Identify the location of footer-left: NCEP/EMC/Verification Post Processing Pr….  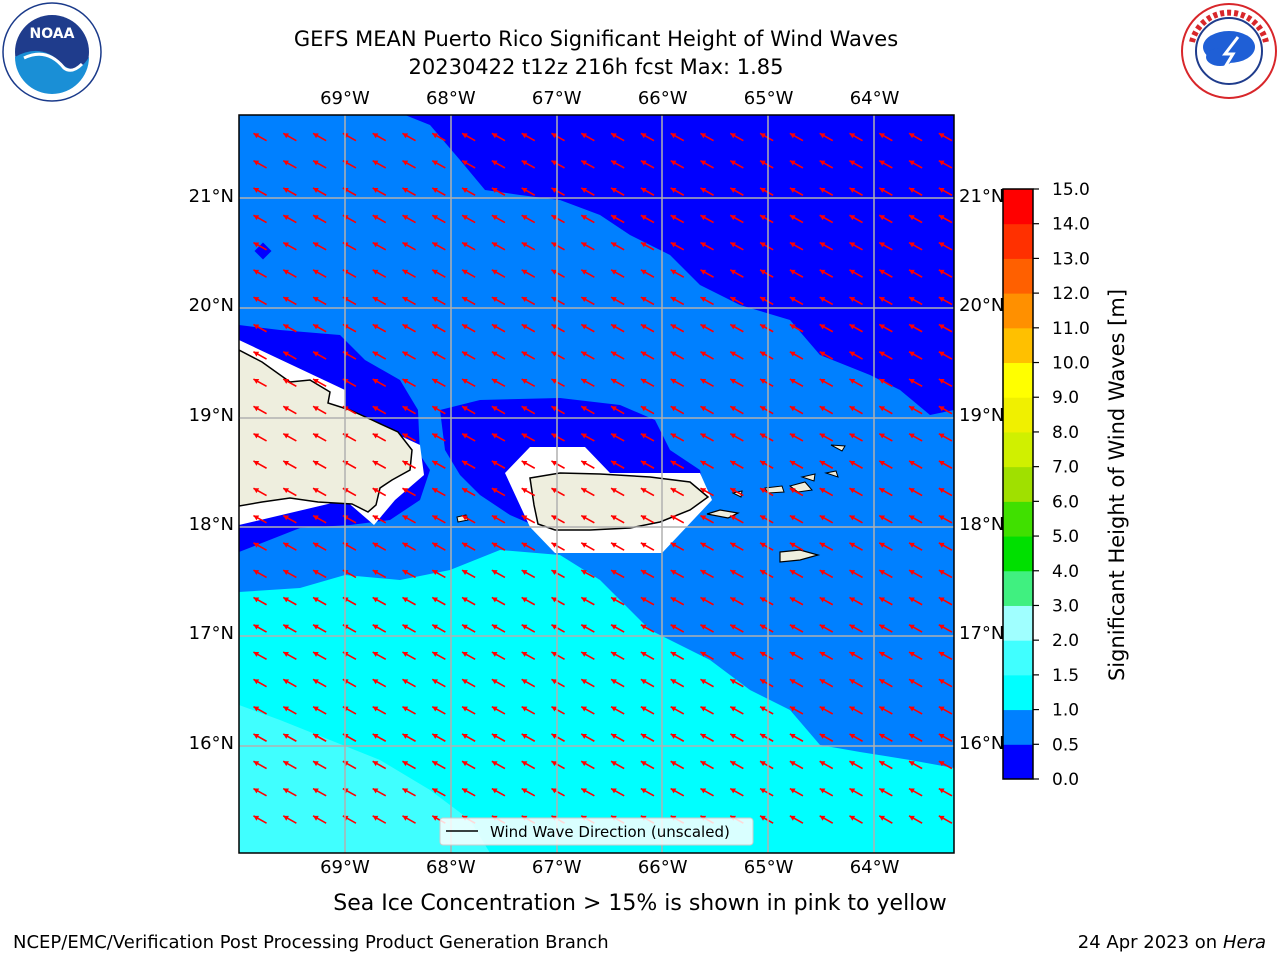
(311, 942).